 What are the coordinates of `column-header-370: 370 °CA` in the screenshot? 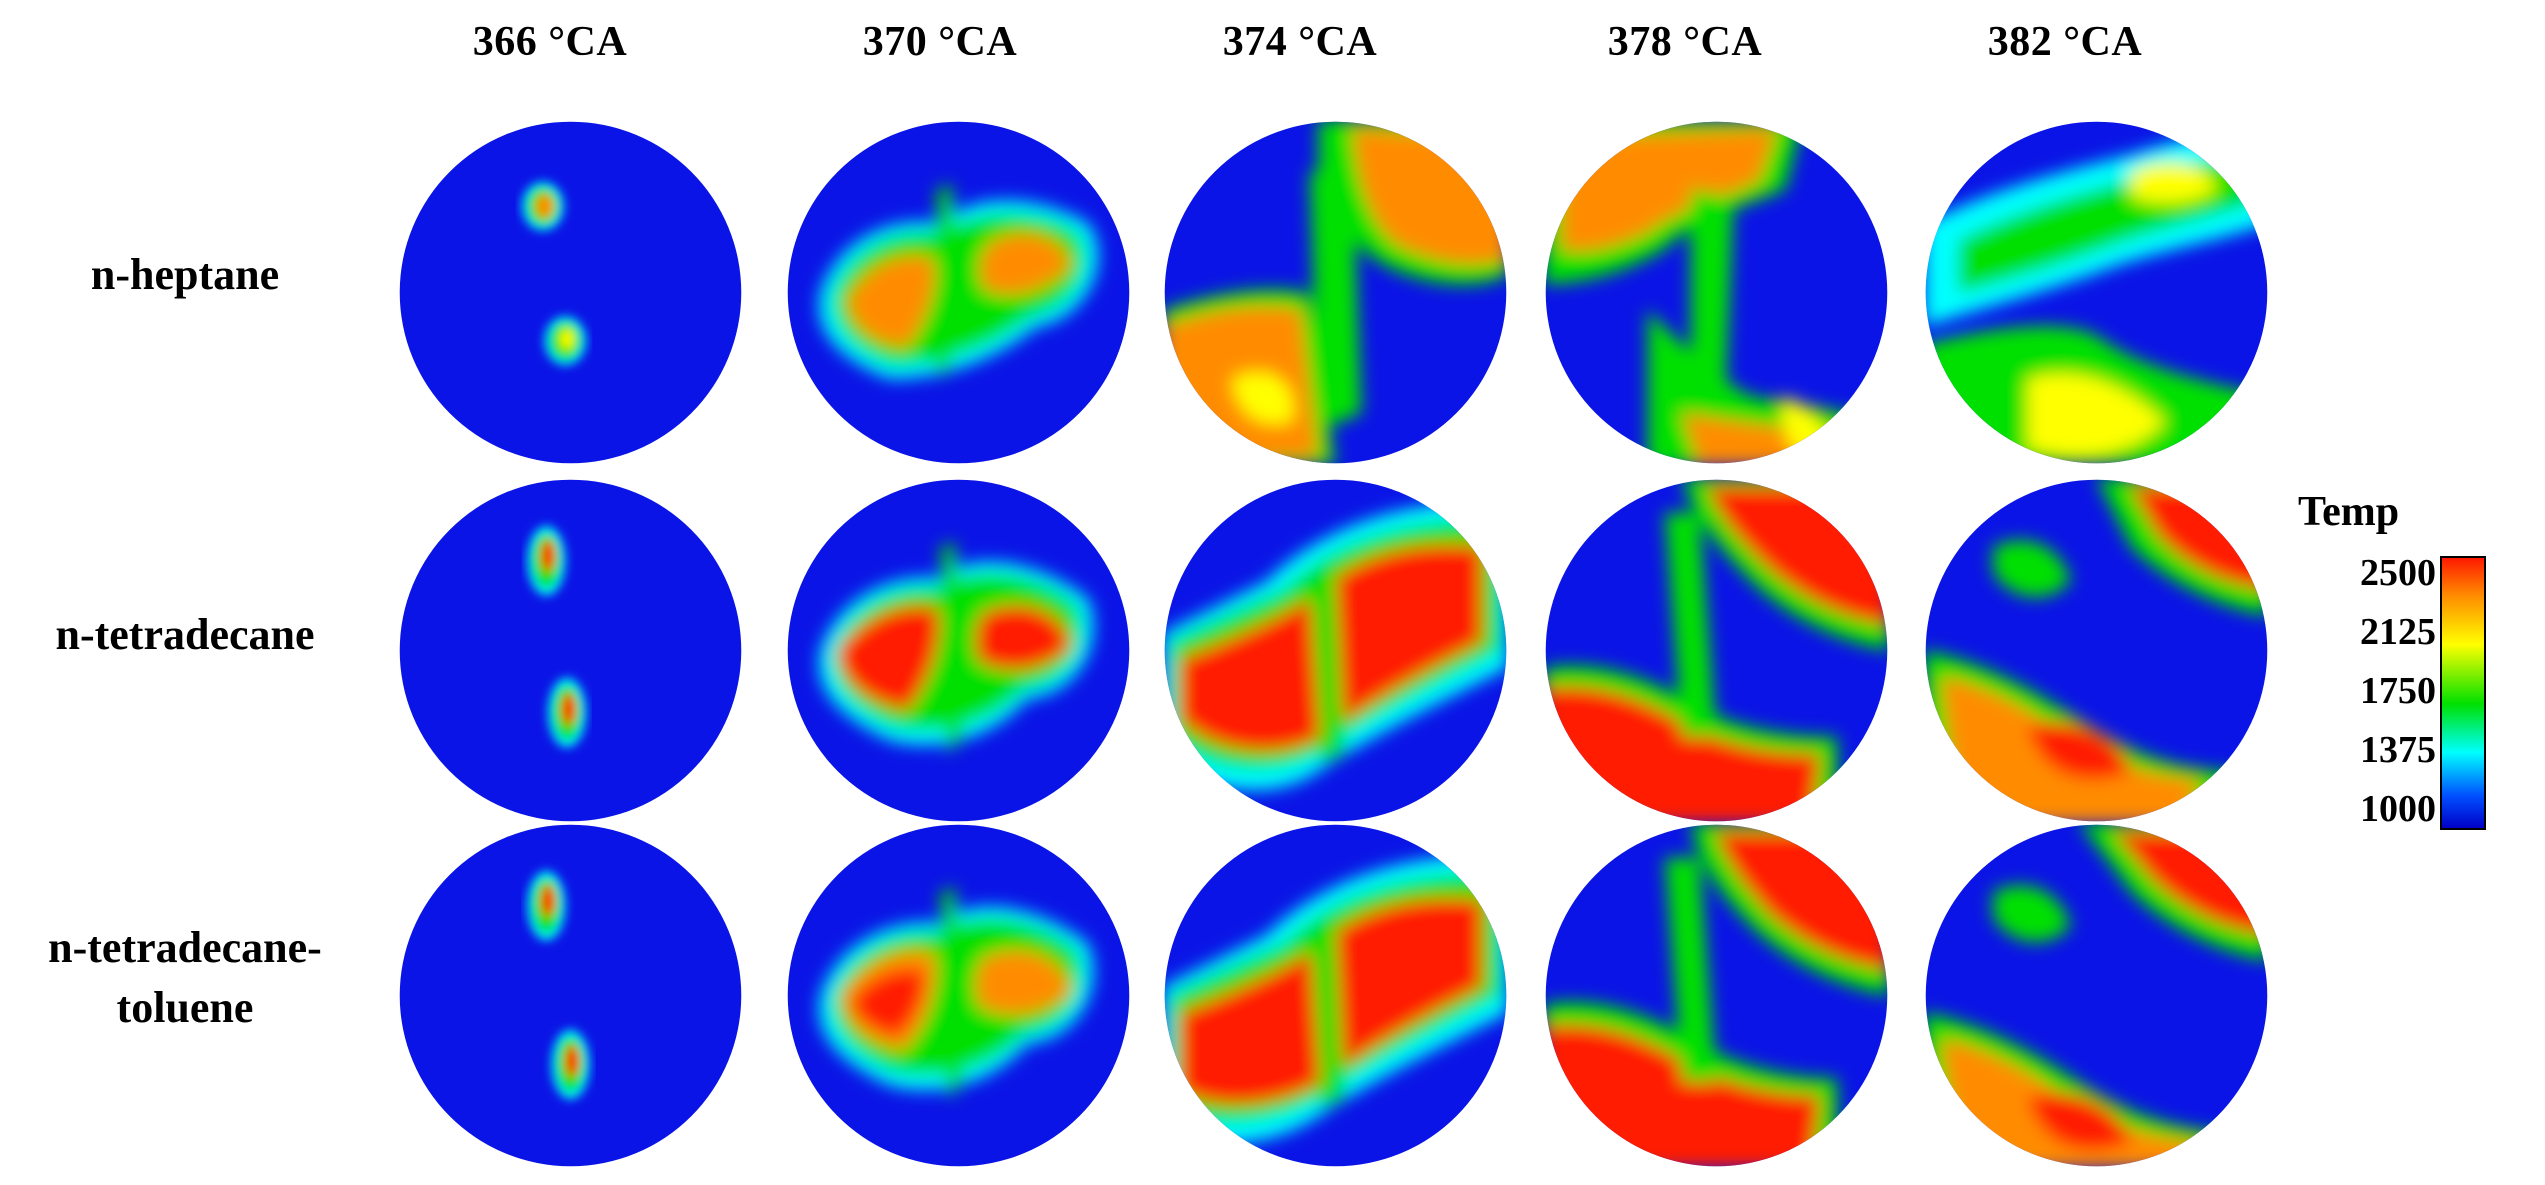 It's located at (940, 42).